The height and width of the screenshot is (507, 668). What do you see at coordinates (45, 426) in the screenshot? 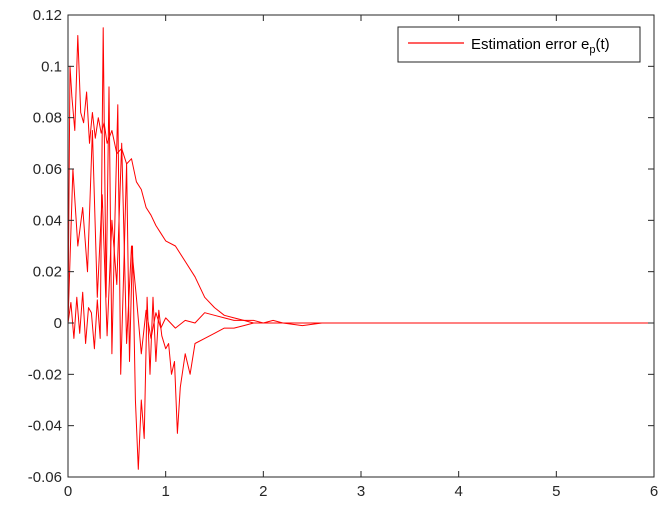
I see `y-tick-label-1: -0.04` at bounding box center [45, 426].